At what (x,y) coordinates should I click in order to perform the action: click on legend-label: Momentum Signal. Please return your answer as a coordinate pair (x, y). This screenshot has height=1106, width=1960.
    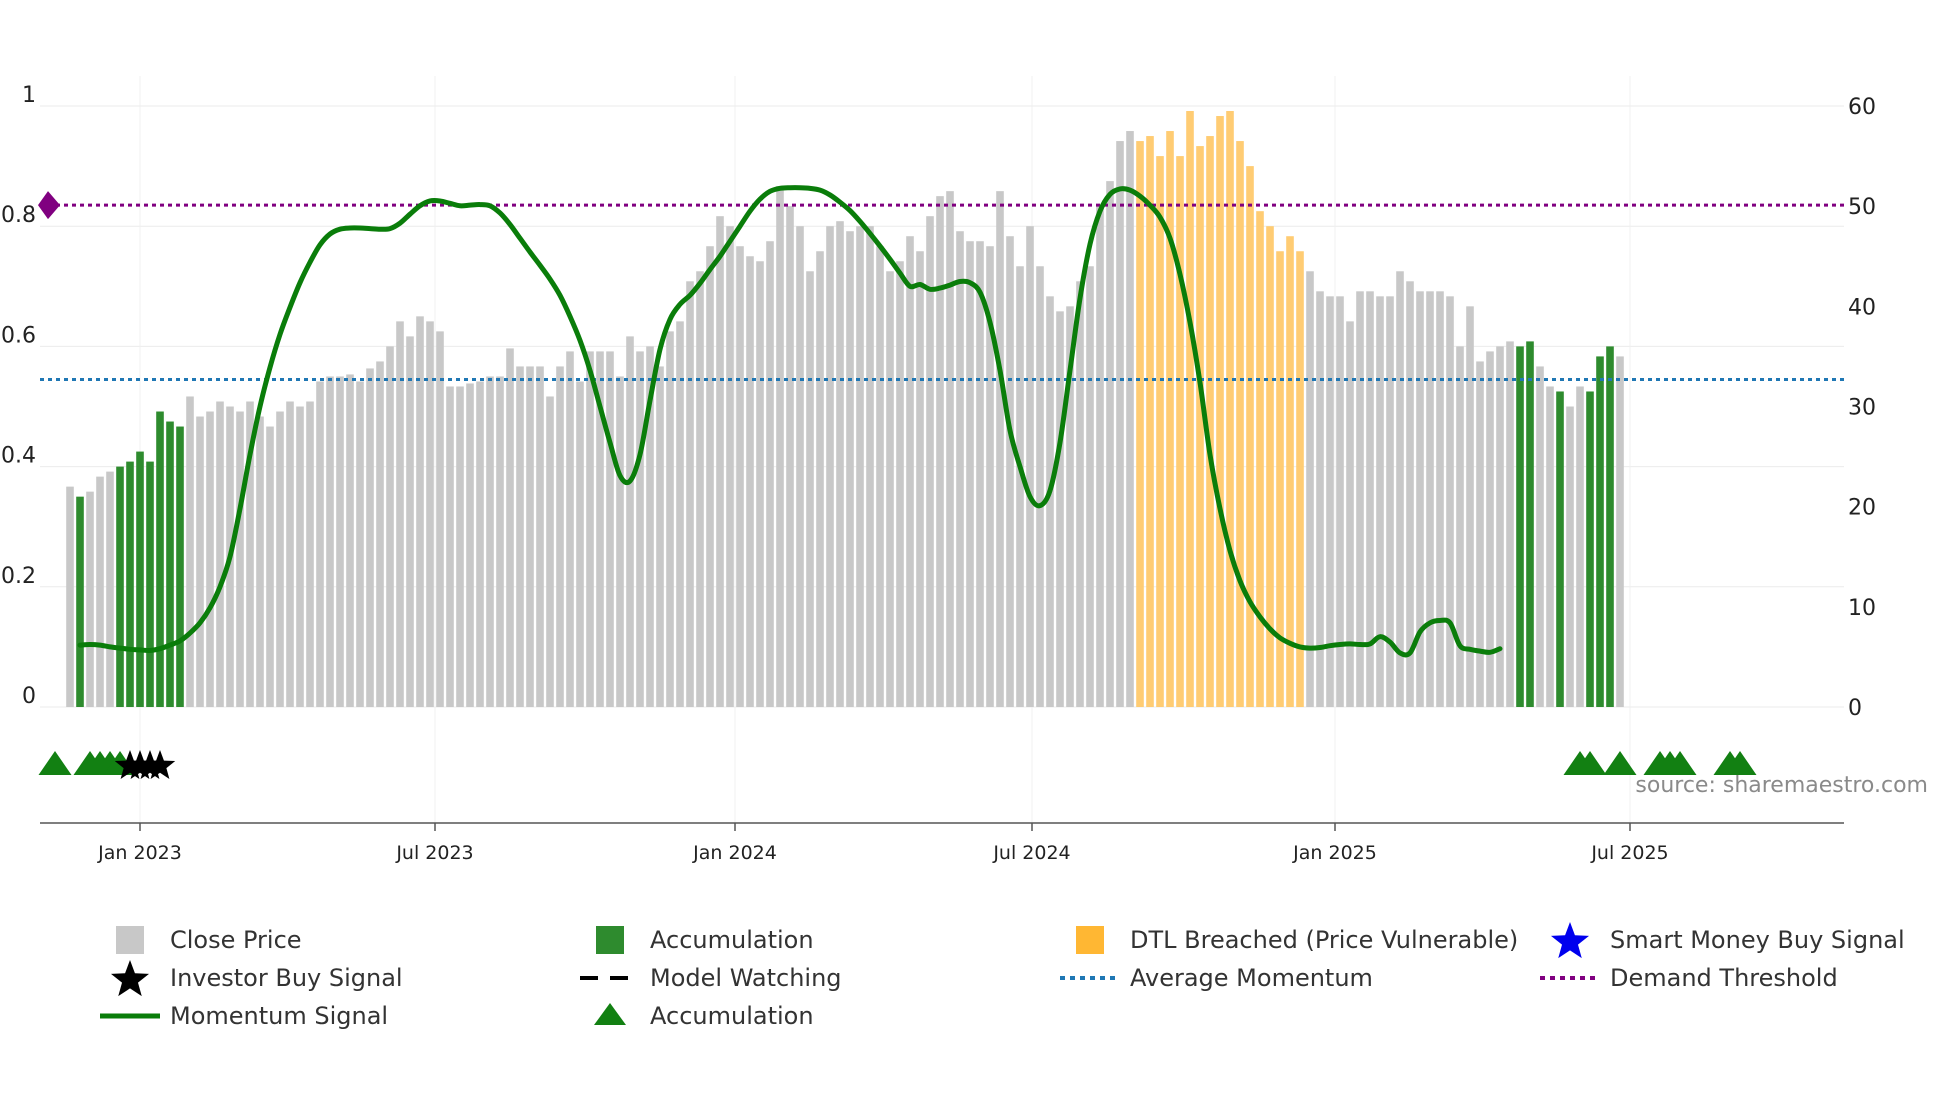
    Looking at the image, I should click on (279, 1016).